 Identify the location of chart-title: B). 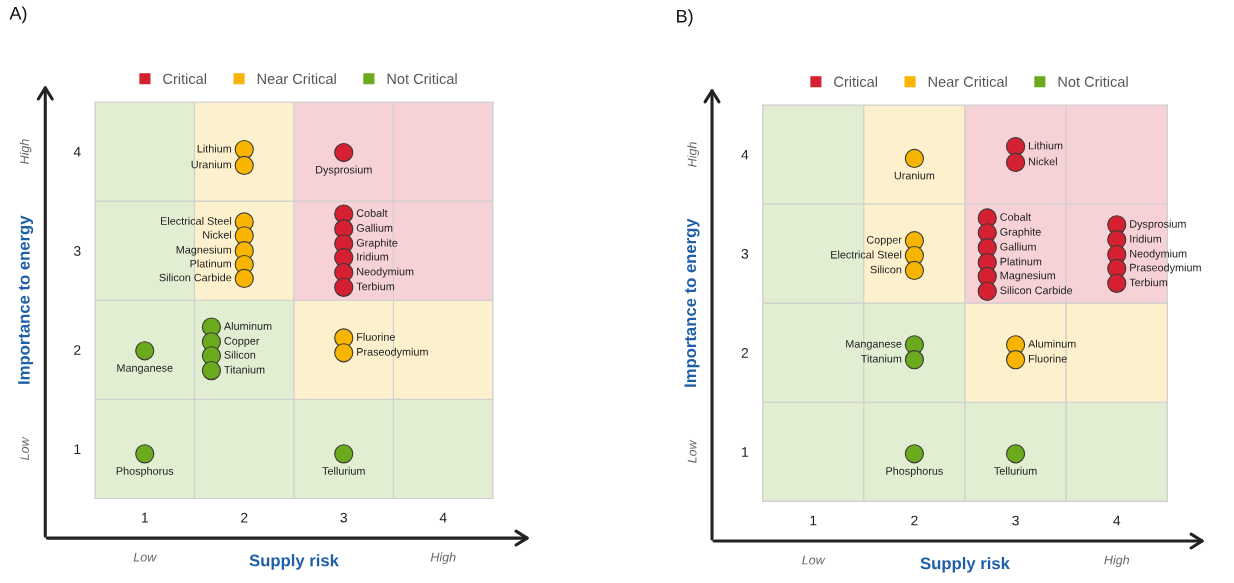
(685, 18).